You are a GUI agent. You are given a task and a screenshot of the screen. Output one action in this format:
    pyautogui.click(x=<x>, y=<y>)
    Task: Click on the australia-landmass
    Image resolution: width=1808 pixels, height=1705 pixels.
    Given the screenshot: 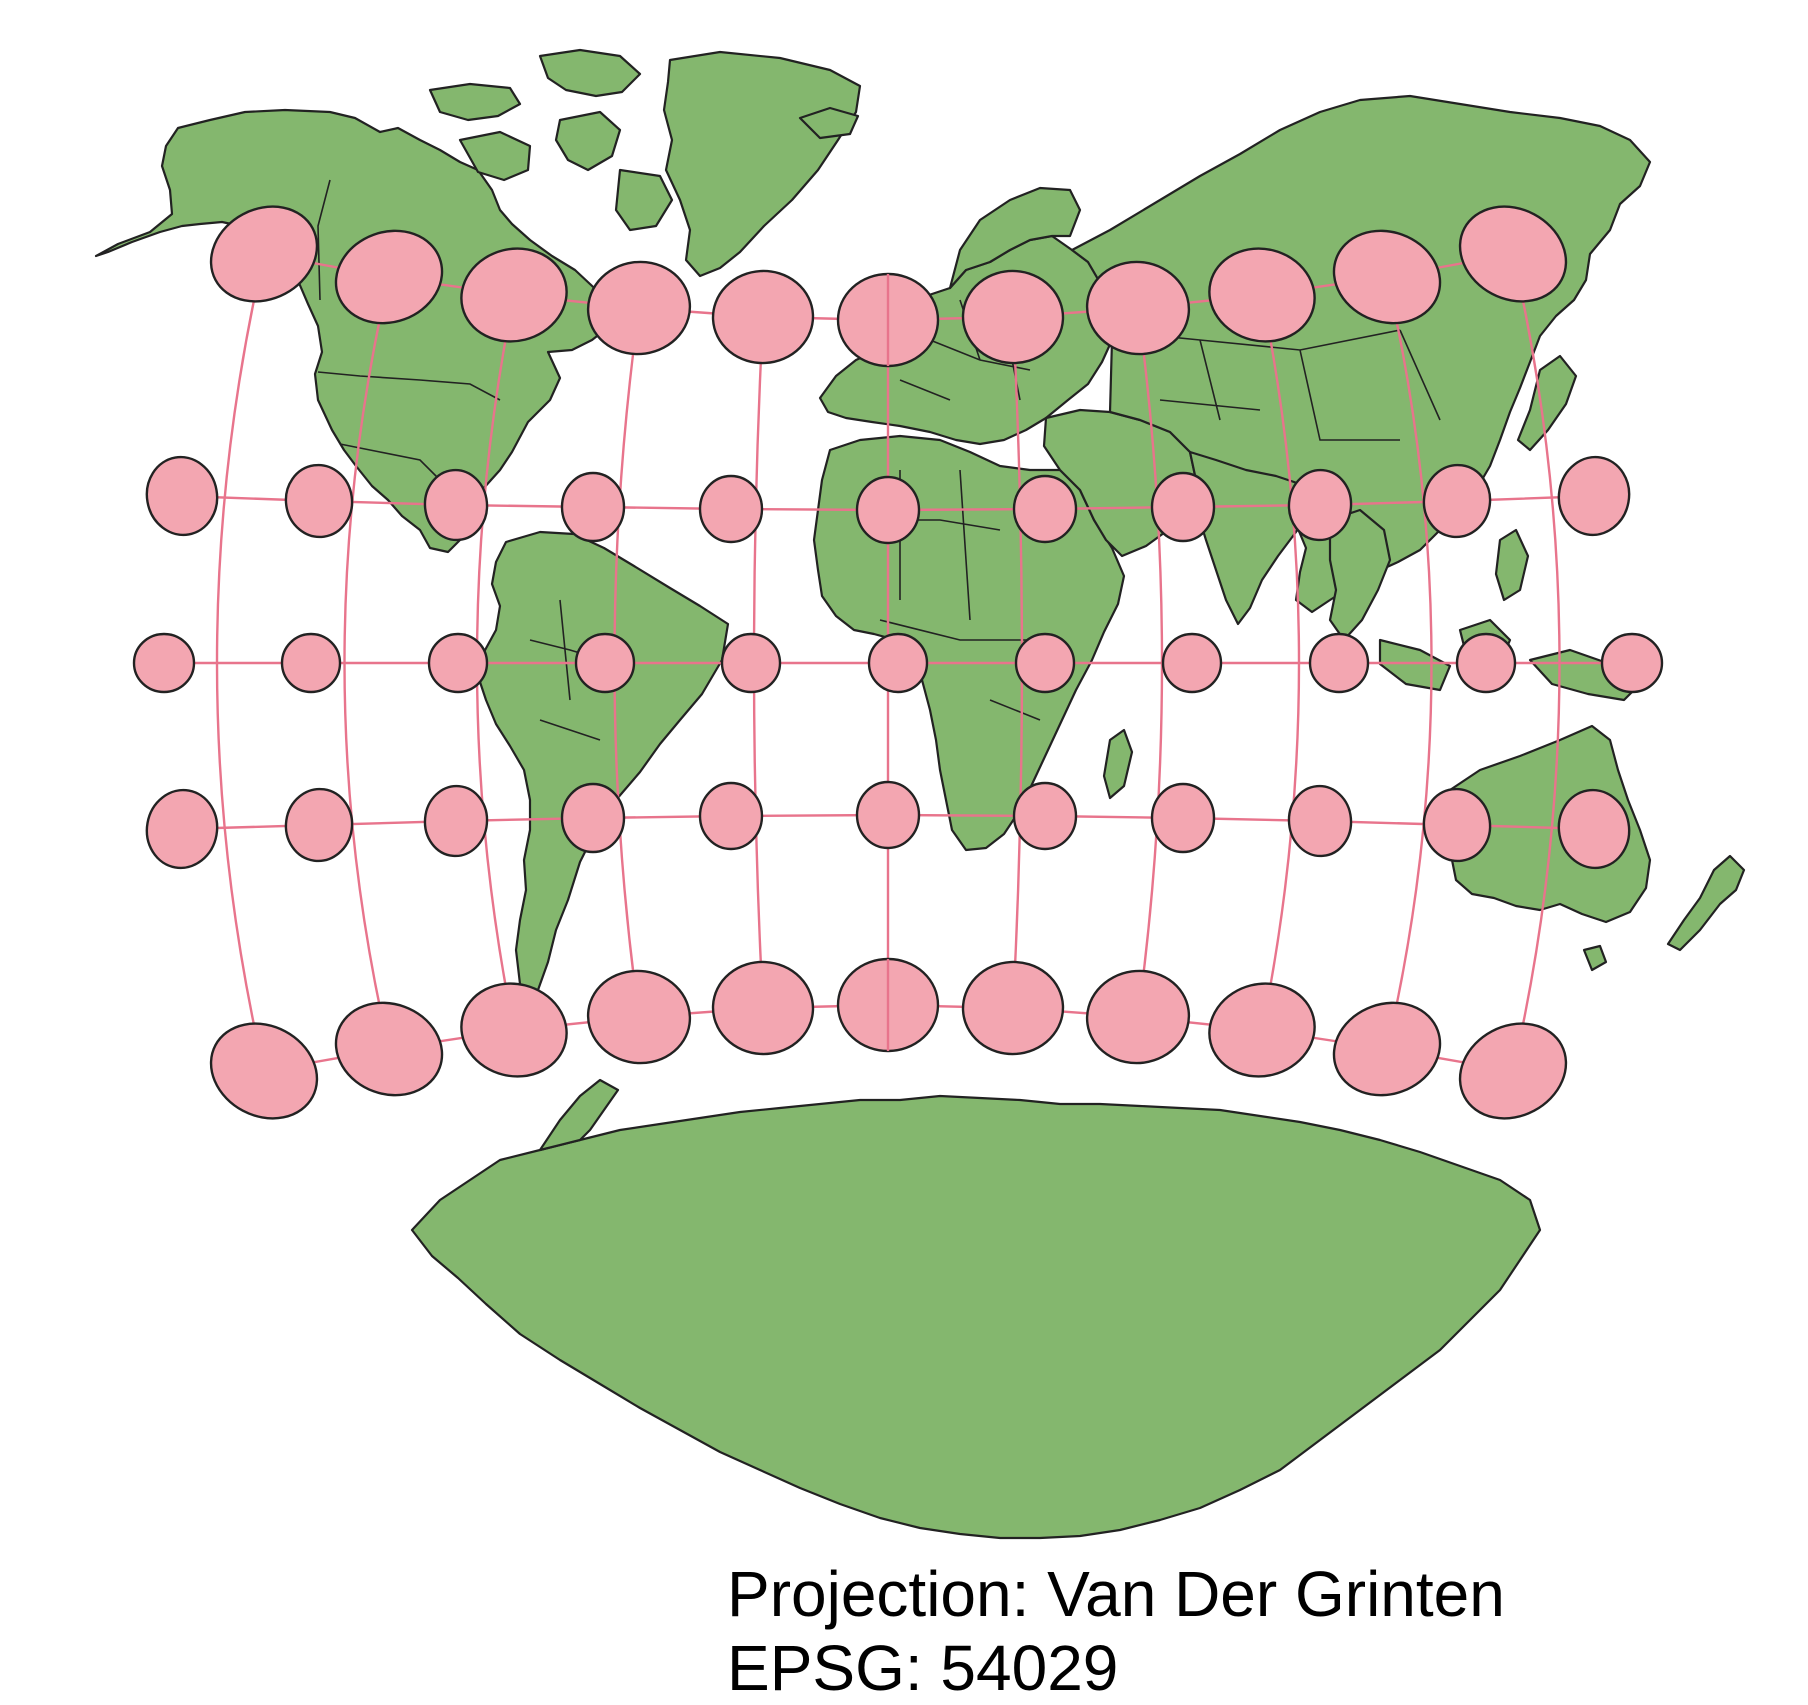 What is the action you would take?
    pyautogui.click(x=1548, y=824)
    